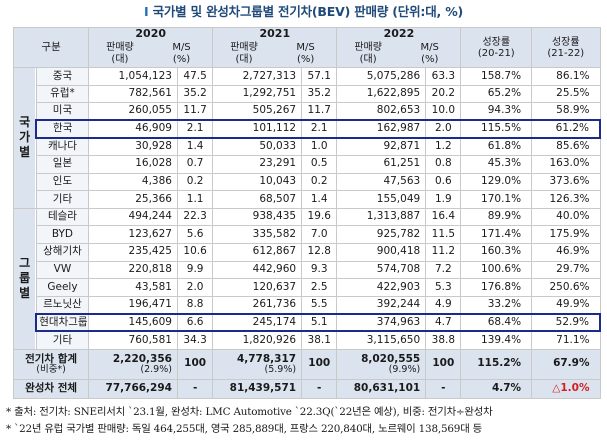 This screenshot has width=607, height=443. I want to click on growth-20-21: 33.2%, so click(496, 305).